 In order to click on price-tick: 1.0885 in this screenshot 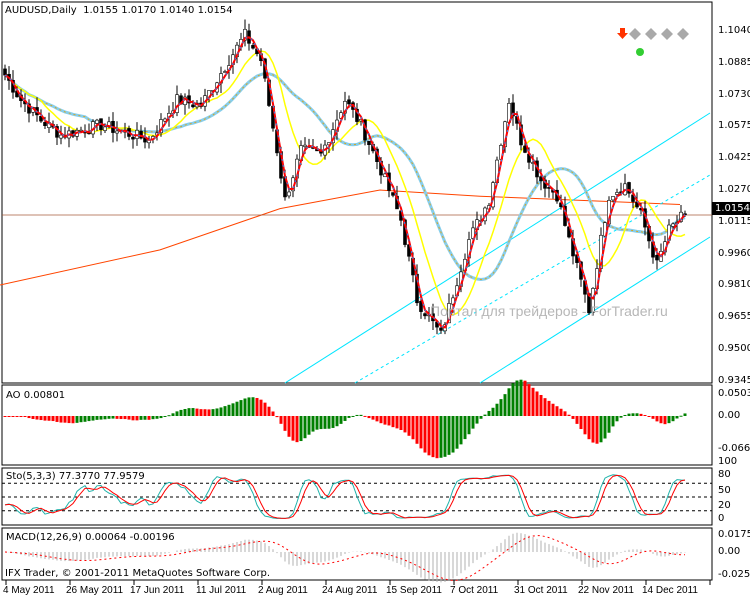, I will do `click(734, 62)`.